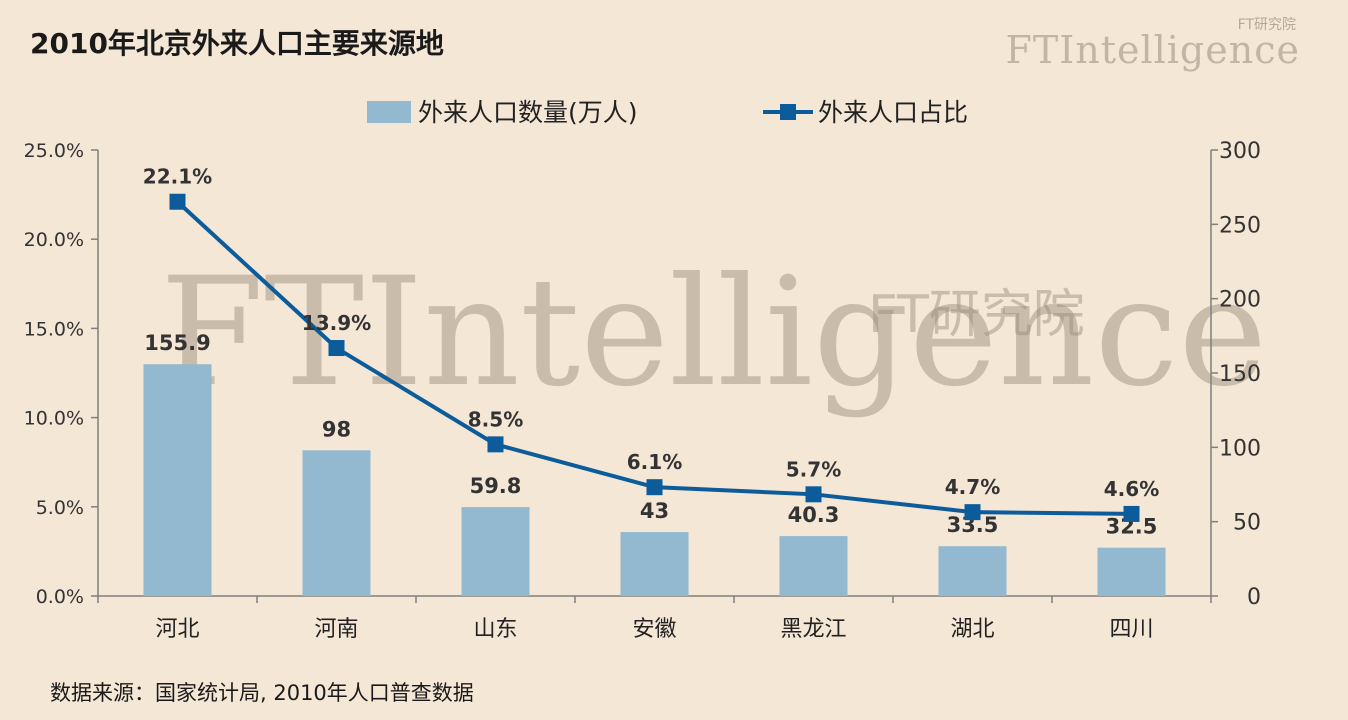 The width and height of the screenshot is (1348, 720). Describe the element at coordinates (1240, 374) in the screenshot. I see `y-right-tick-label: 150` at that location.